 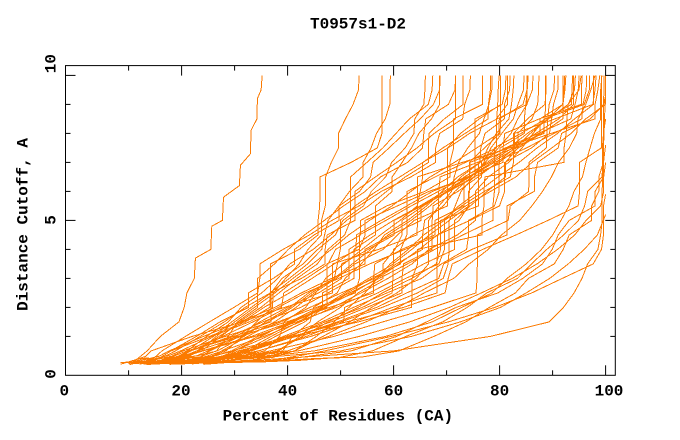 I want to click on svg-text: 10, so click(x=52, y=63).